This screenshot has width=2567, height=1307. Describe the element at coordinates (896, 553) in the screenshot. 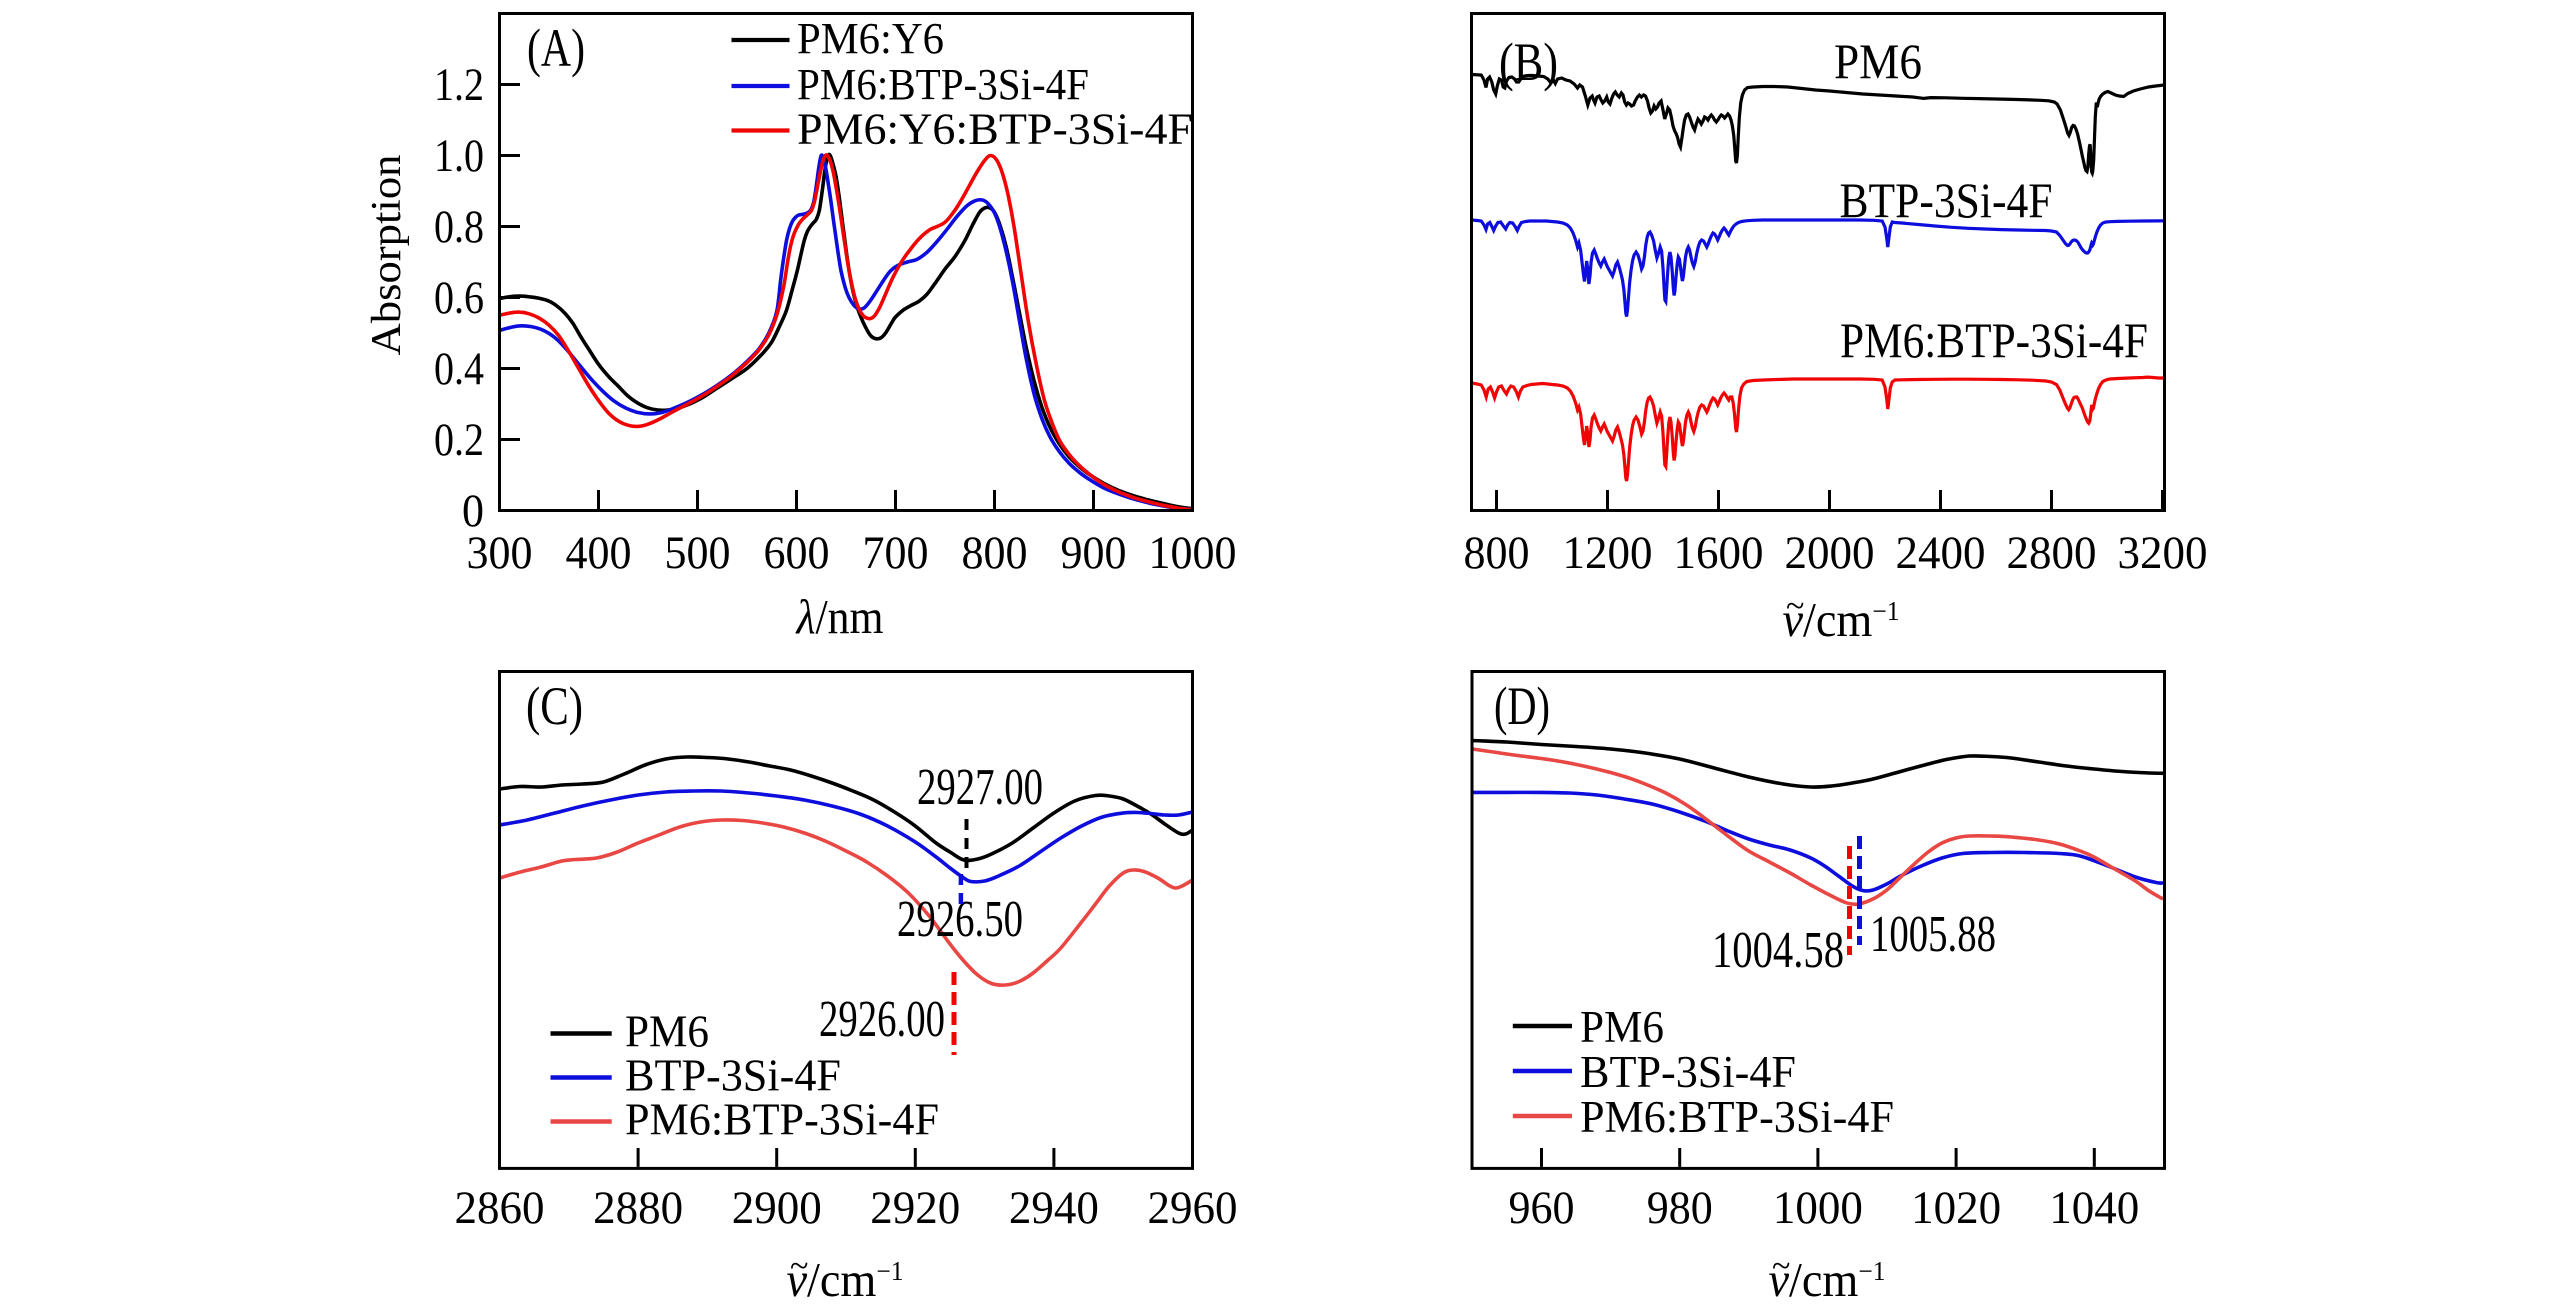

I see `svg-text: 700` at that location.